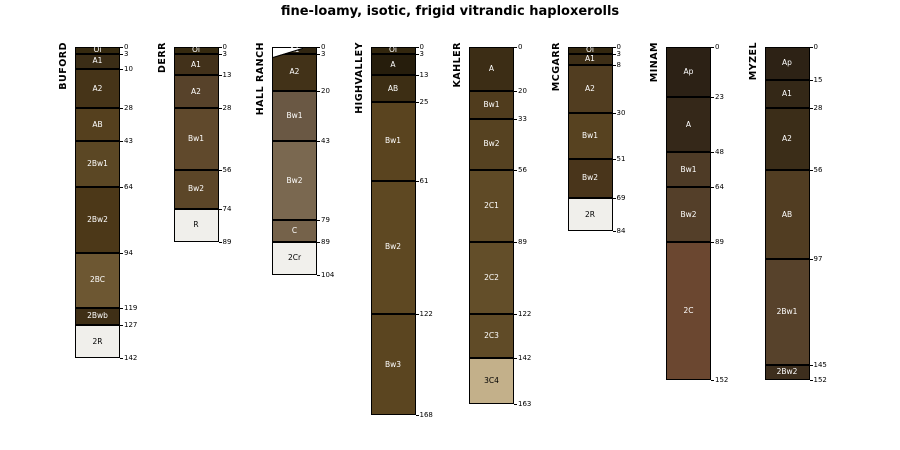  I want to click on depth-tick-label: 23, so click(719, 97).